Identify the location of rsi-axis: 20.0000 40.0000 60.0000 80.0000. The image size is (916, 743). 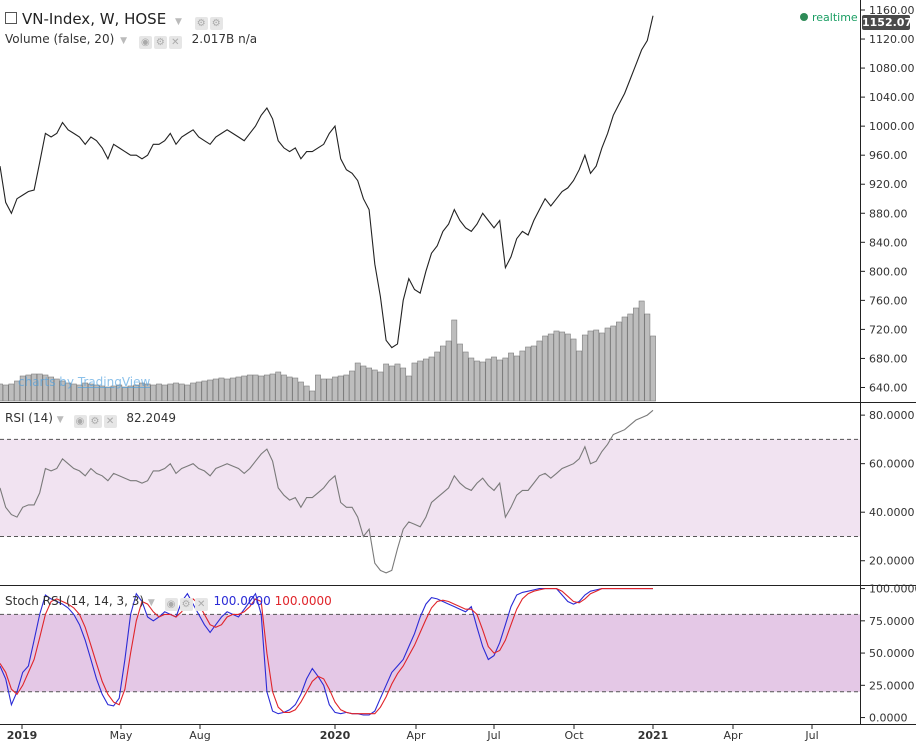
(888, 494).